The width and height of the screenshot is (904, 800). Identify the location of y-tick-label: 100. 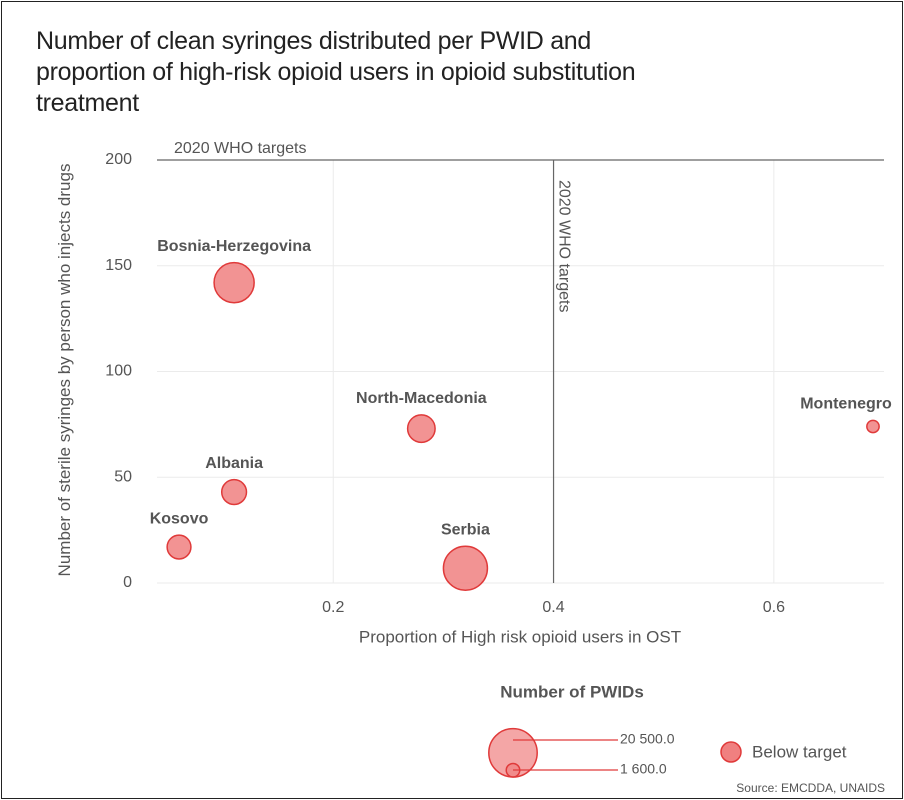
(118, 371).